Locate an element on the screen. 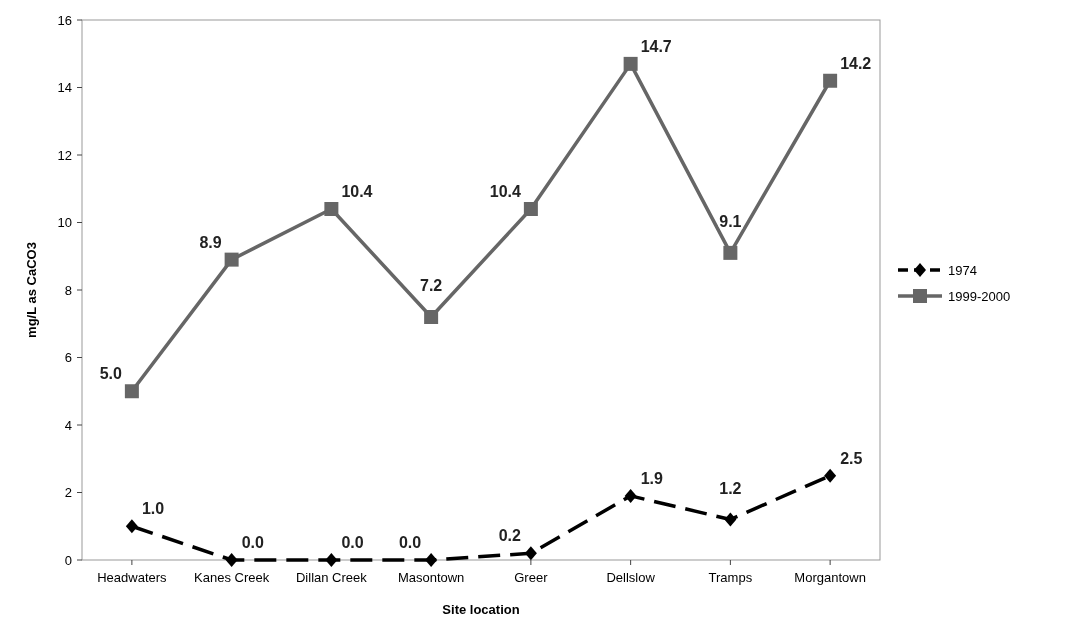 The width and height of the screenshot is (1067, 622). legend-label: 1999-2000 is located at coordinates (979, 296).